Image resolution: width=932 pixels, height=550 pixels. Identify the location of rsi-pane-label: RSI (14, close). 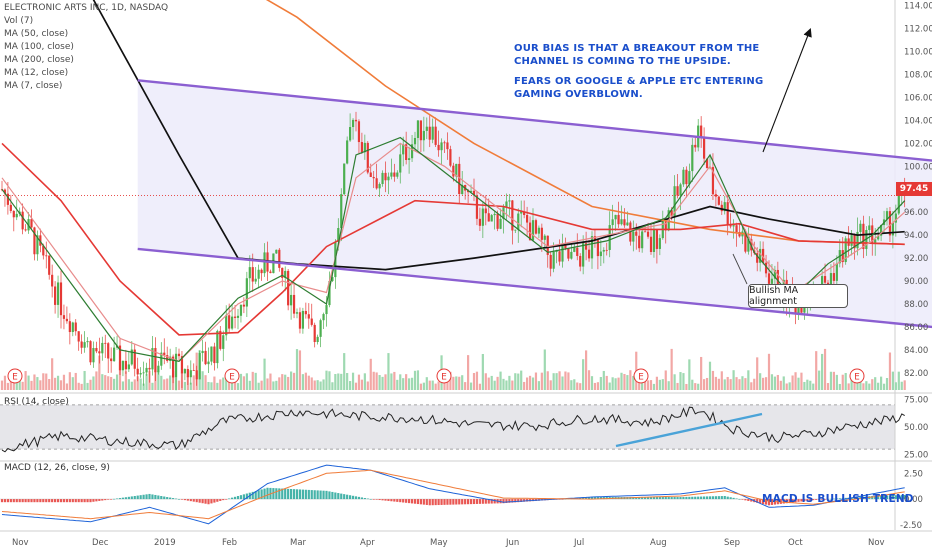
(36, 402).